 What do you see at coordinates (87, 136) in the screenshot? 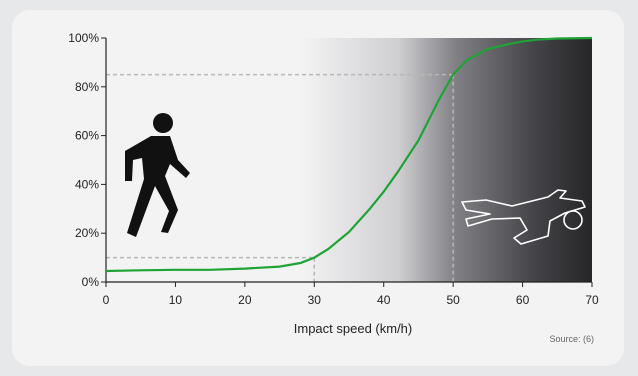
I see `y-tick-label: 60%` at bounding box center [87, 136].